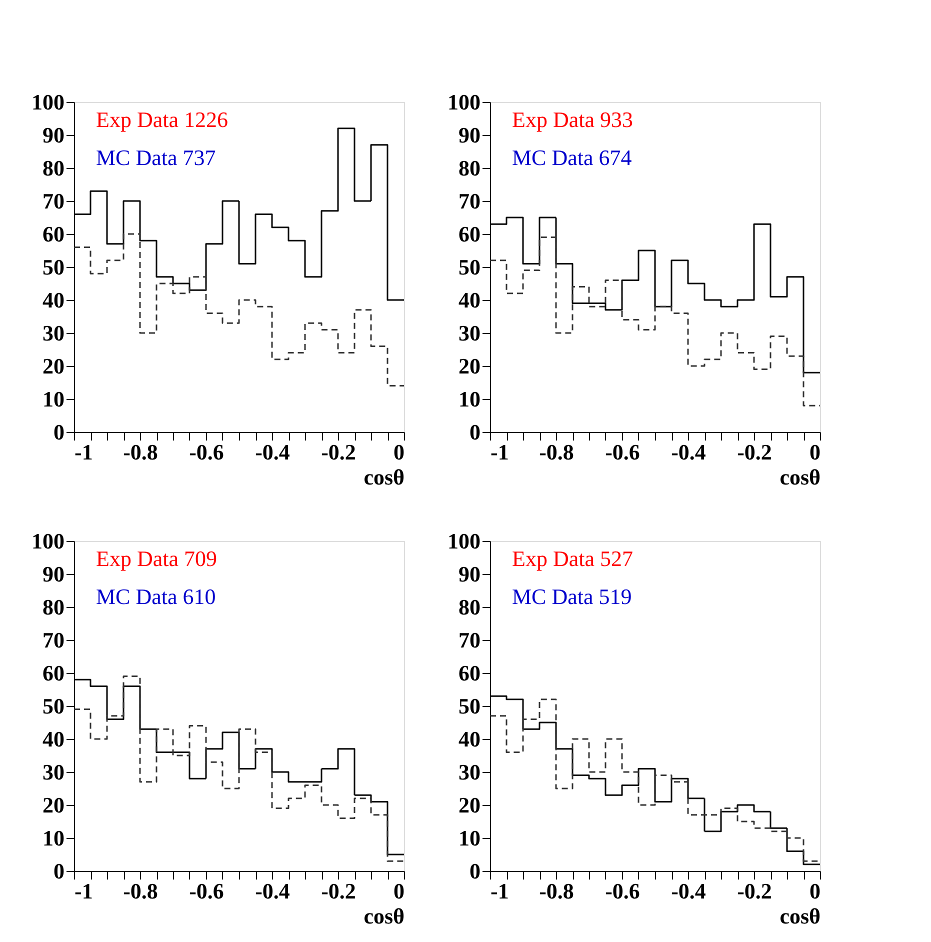  What do you see at coordinates (572, 596) in the screenshot?
I see `annotation: MC Data 519` at bounding box center [572, 596].